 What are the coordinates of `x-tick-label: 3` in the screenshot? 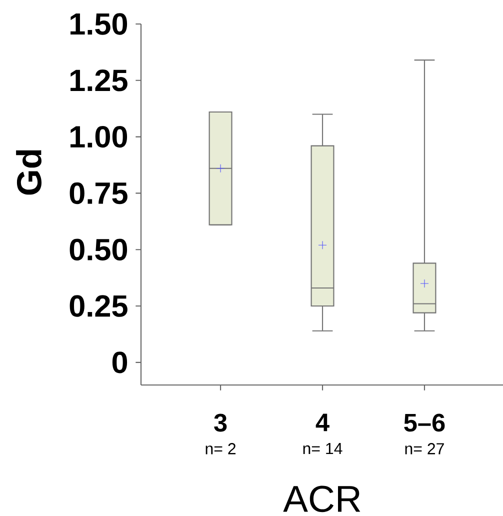 It's located at (220, 423).